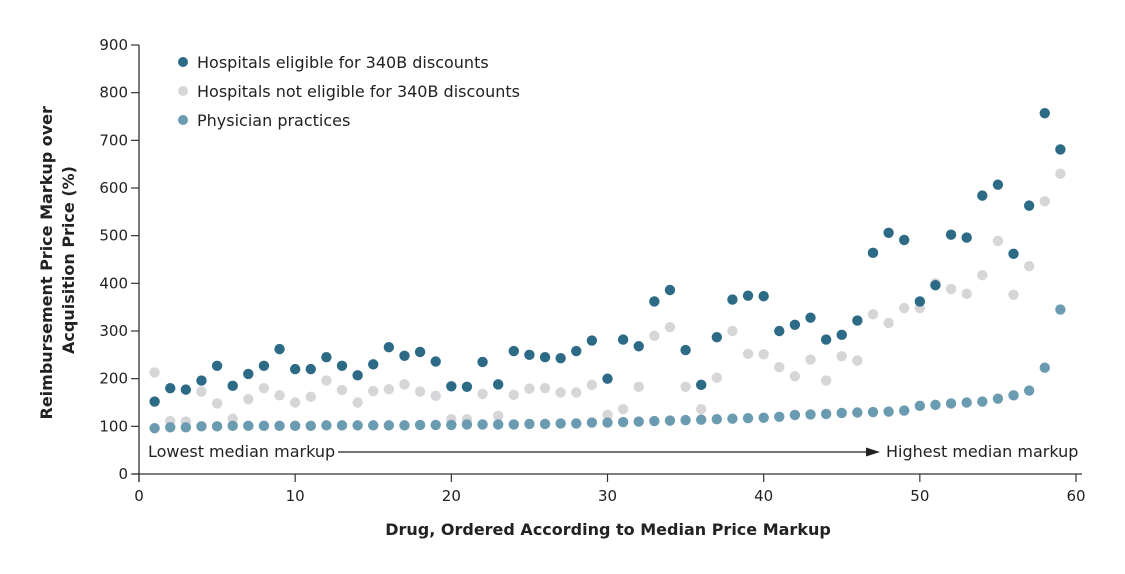 This screenshot has height=574, width=1125. Describe the element at coordinates (113, 45) in the screenshot. I see `y-tick-label: 900` at that location.